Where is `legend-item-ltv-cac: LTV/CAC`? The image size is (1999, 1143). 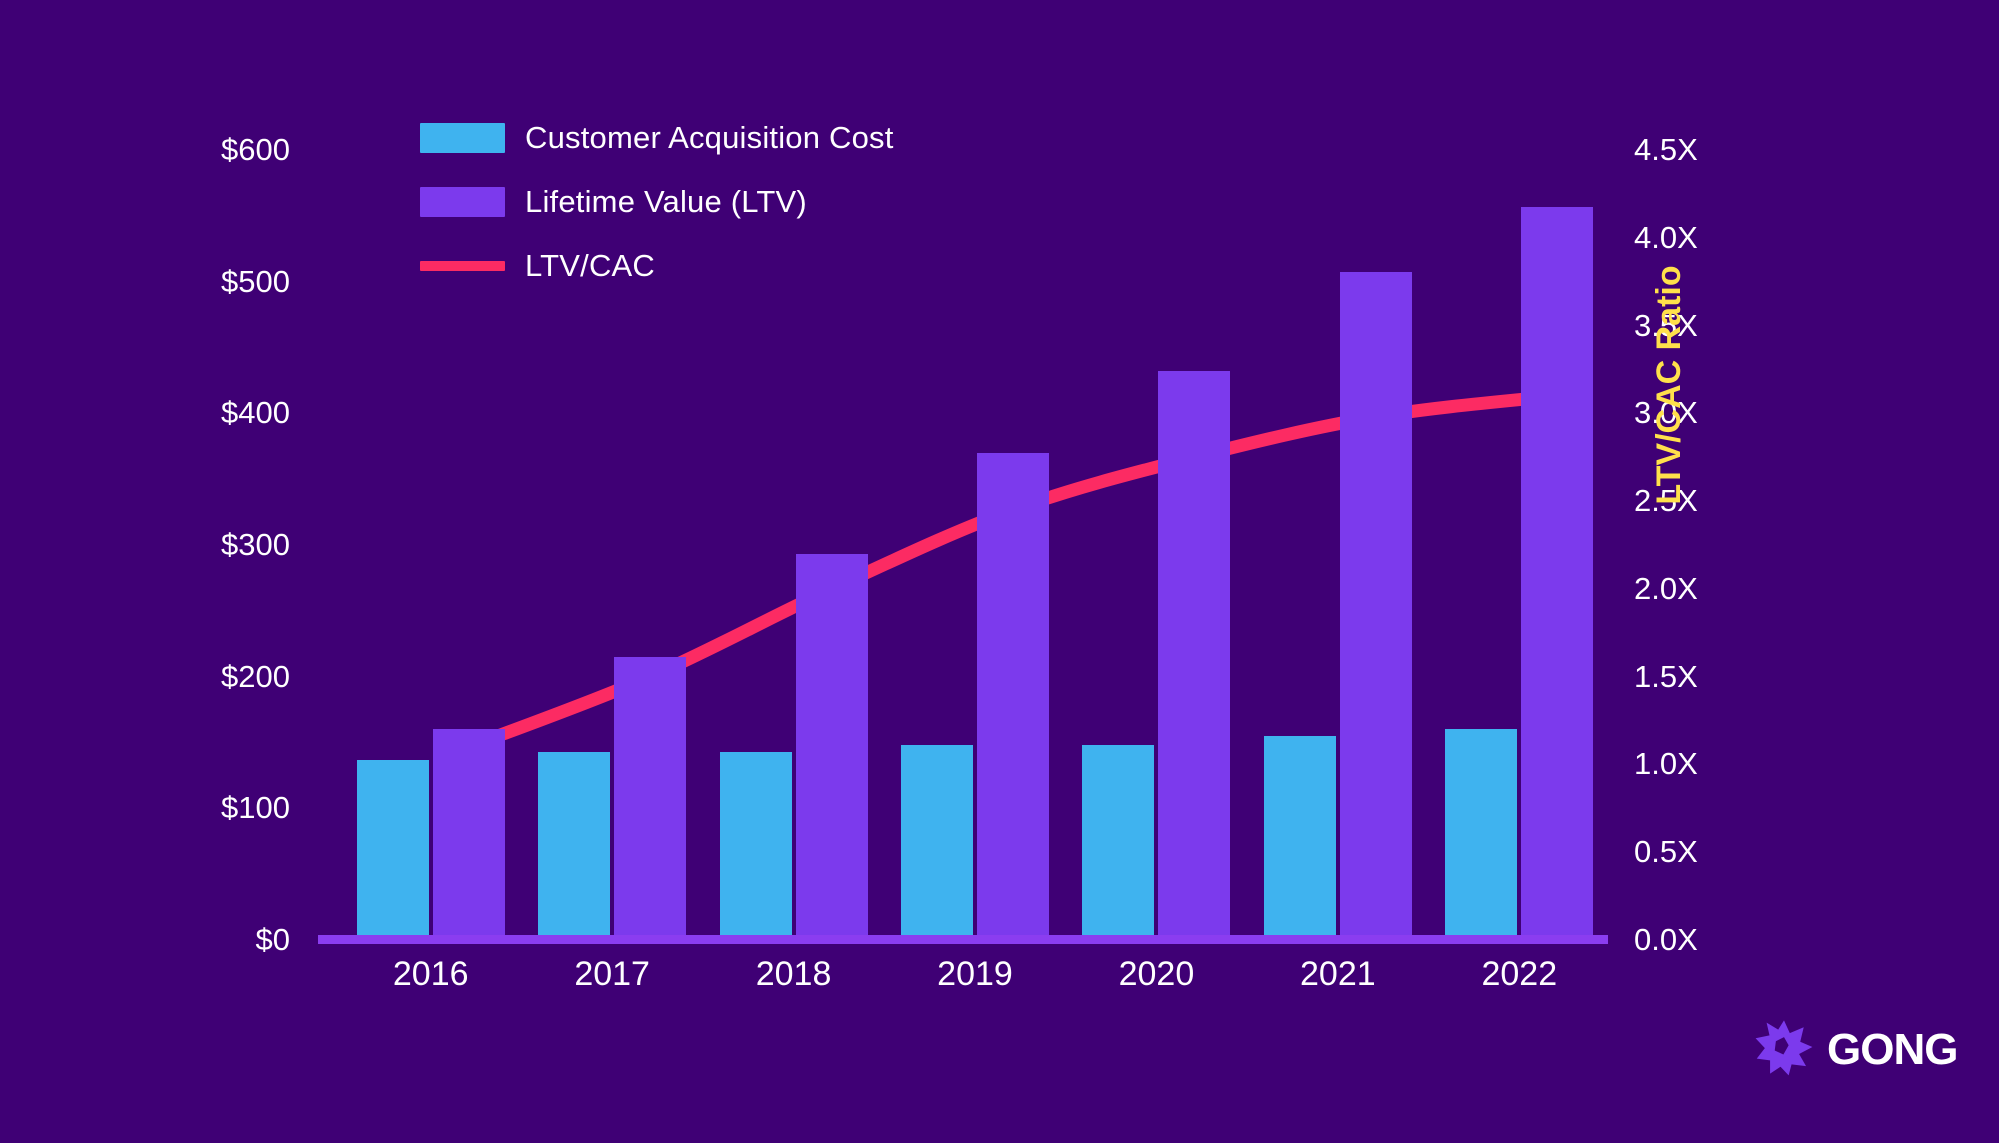 legend-item-ltv-cac: LTV/CAC is located at coordinates (657, 266).